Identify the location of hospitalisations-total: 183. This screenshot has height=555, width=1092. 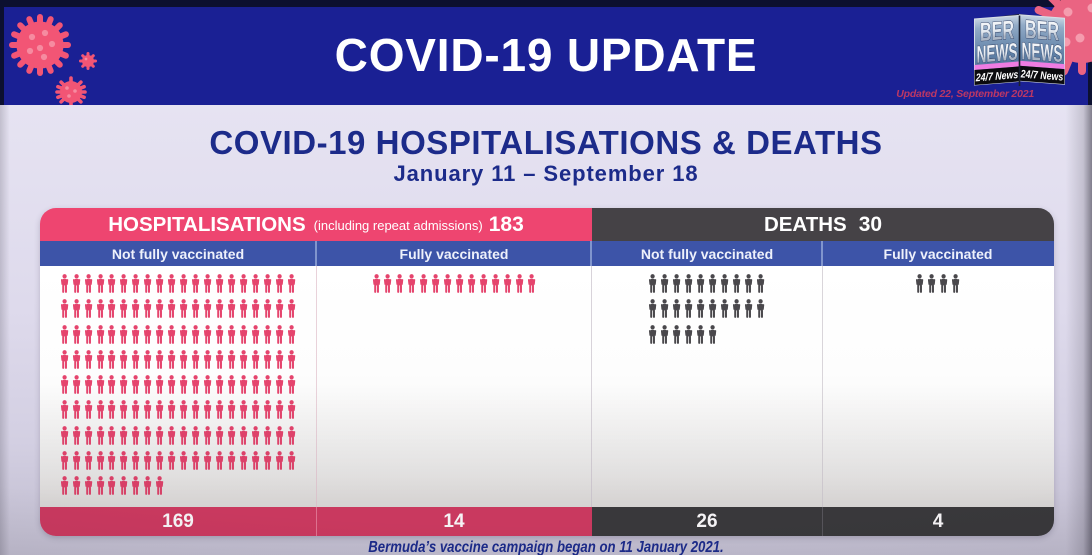
(506, 224).